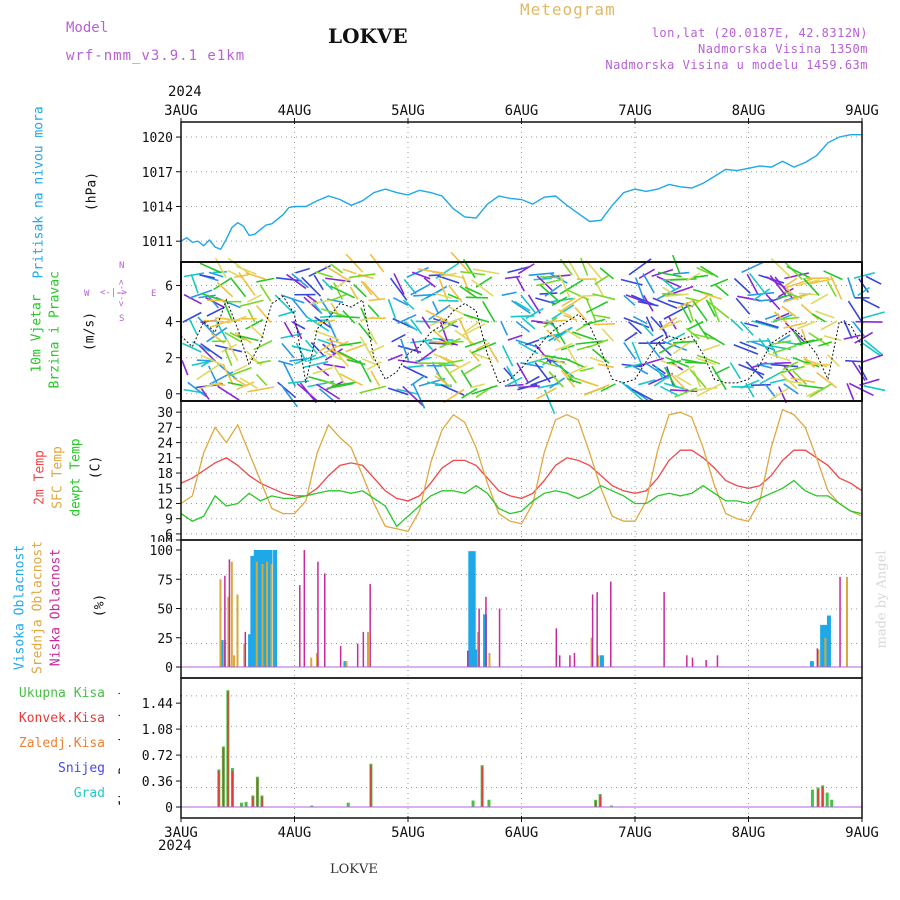  I want to click on compass-s: S, so click(122, 319).